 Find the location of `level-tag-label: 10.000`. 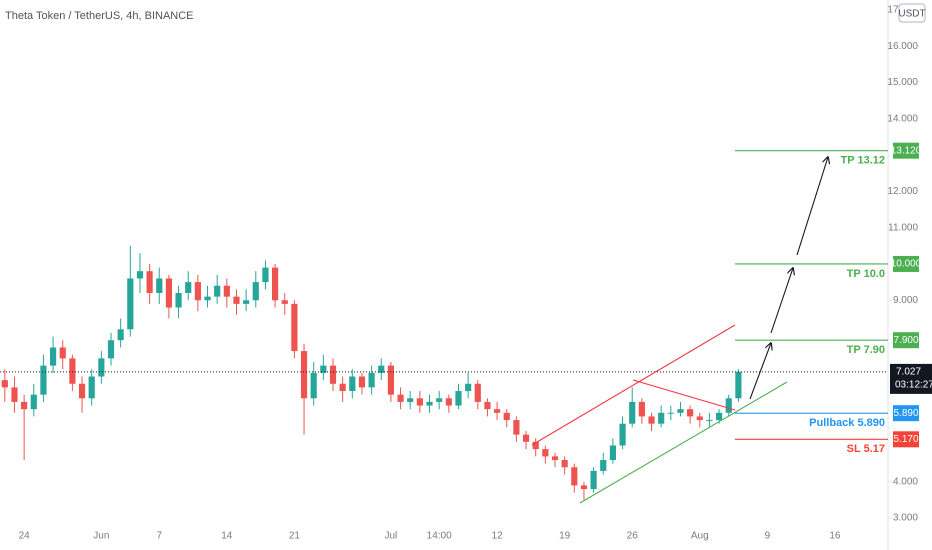

level-tag-label: 10.000 is located at coordinates (906, 264).